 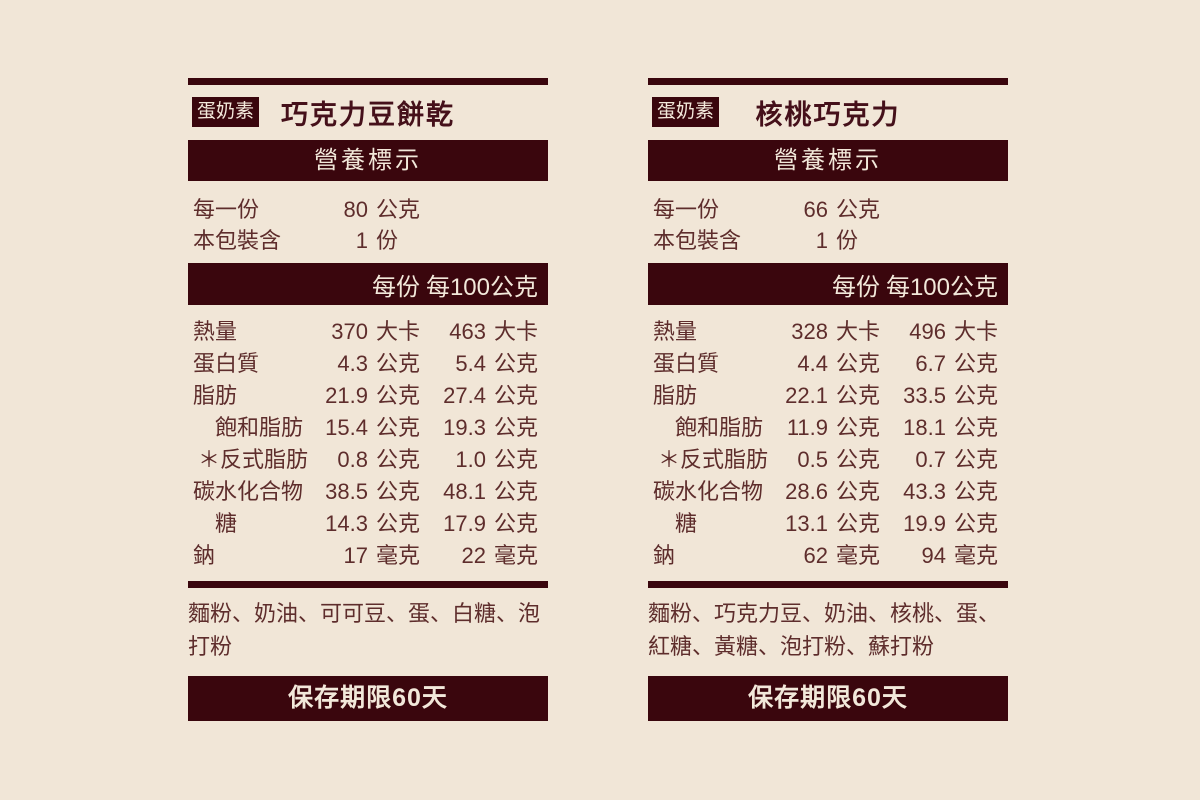 I want to click on ingredients-text: 麵粉、奶油、可可豆、蛋、白糖、泡打粉, so click(x=364, y=630).